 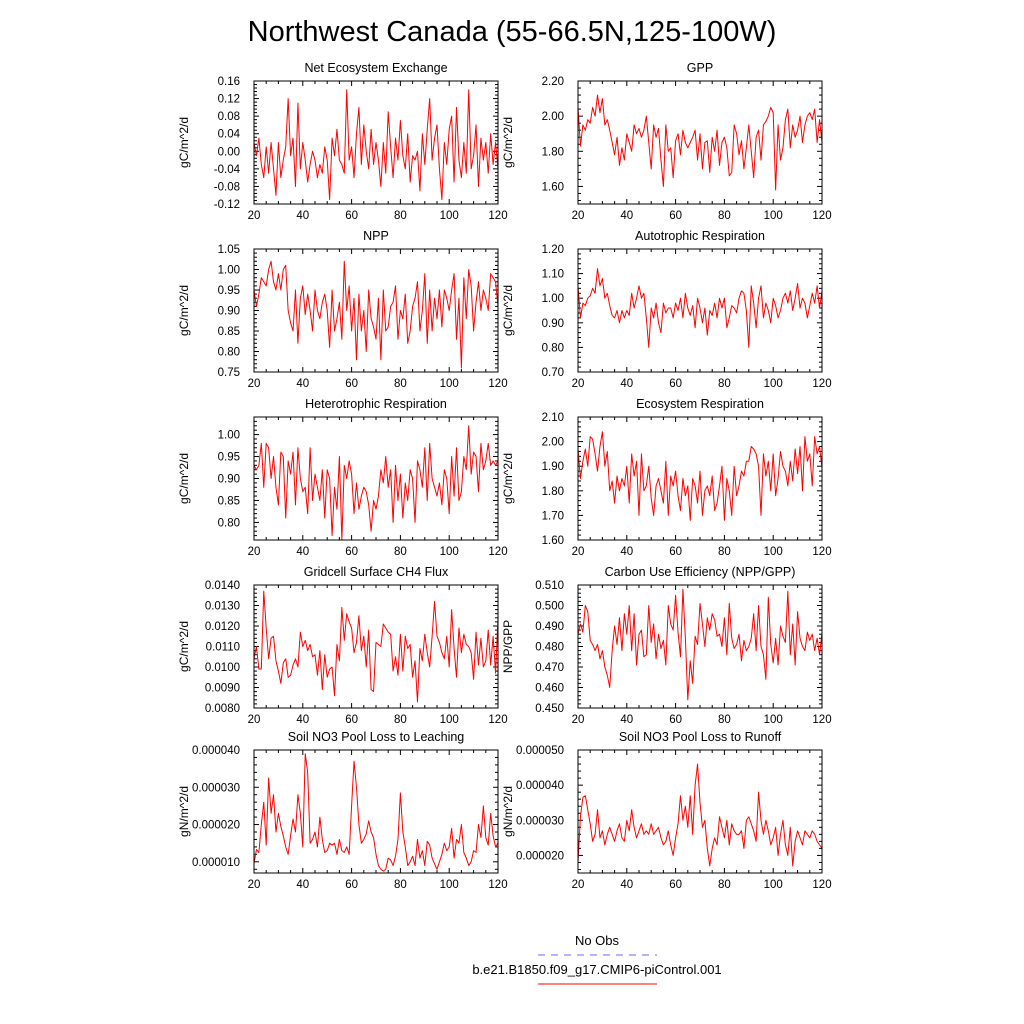 I want to click on y-tick-label: 0.00, so click(x=229, y=152).